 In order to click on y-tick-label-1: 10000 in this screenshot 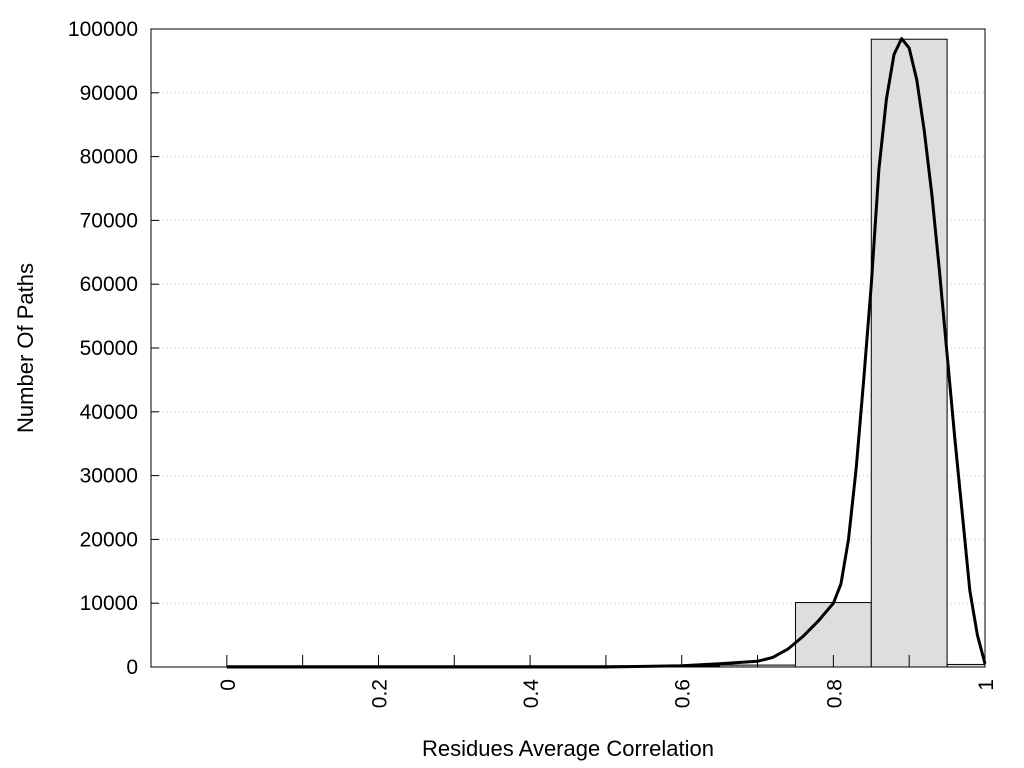, I will do `click(109, 603)`.